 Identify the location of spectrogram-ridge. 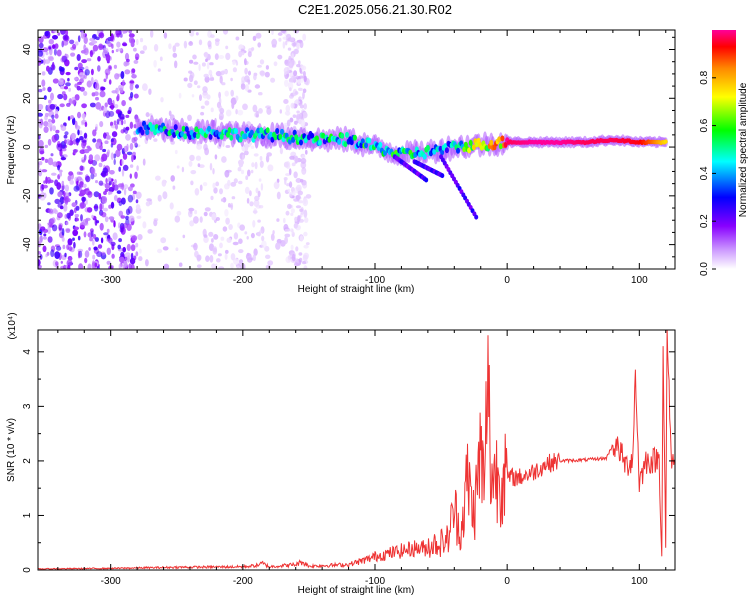
(401, 167).